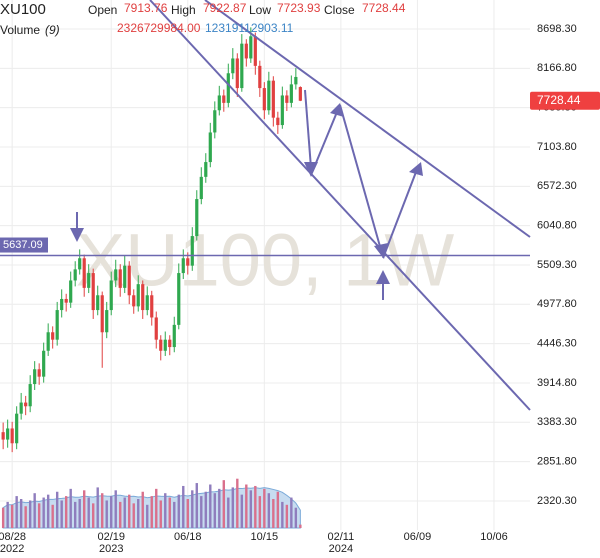 This screenshot has height=558, width=600. What do you see at coordinates (299, 8) in the screenshot?
I see `low-value: 7723.93` at bounding box center [299, 8].